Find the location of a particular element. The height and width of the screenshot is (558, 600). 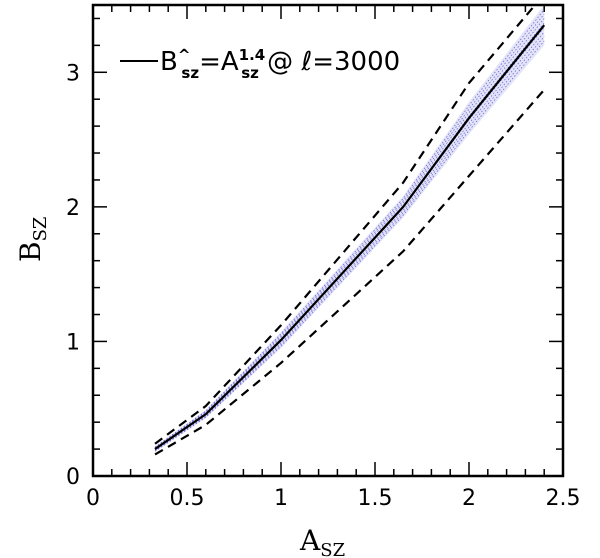

legend-label: B^ sz=A1.4 sz @ ℓ=3000 is located at coordinates (280, 64).